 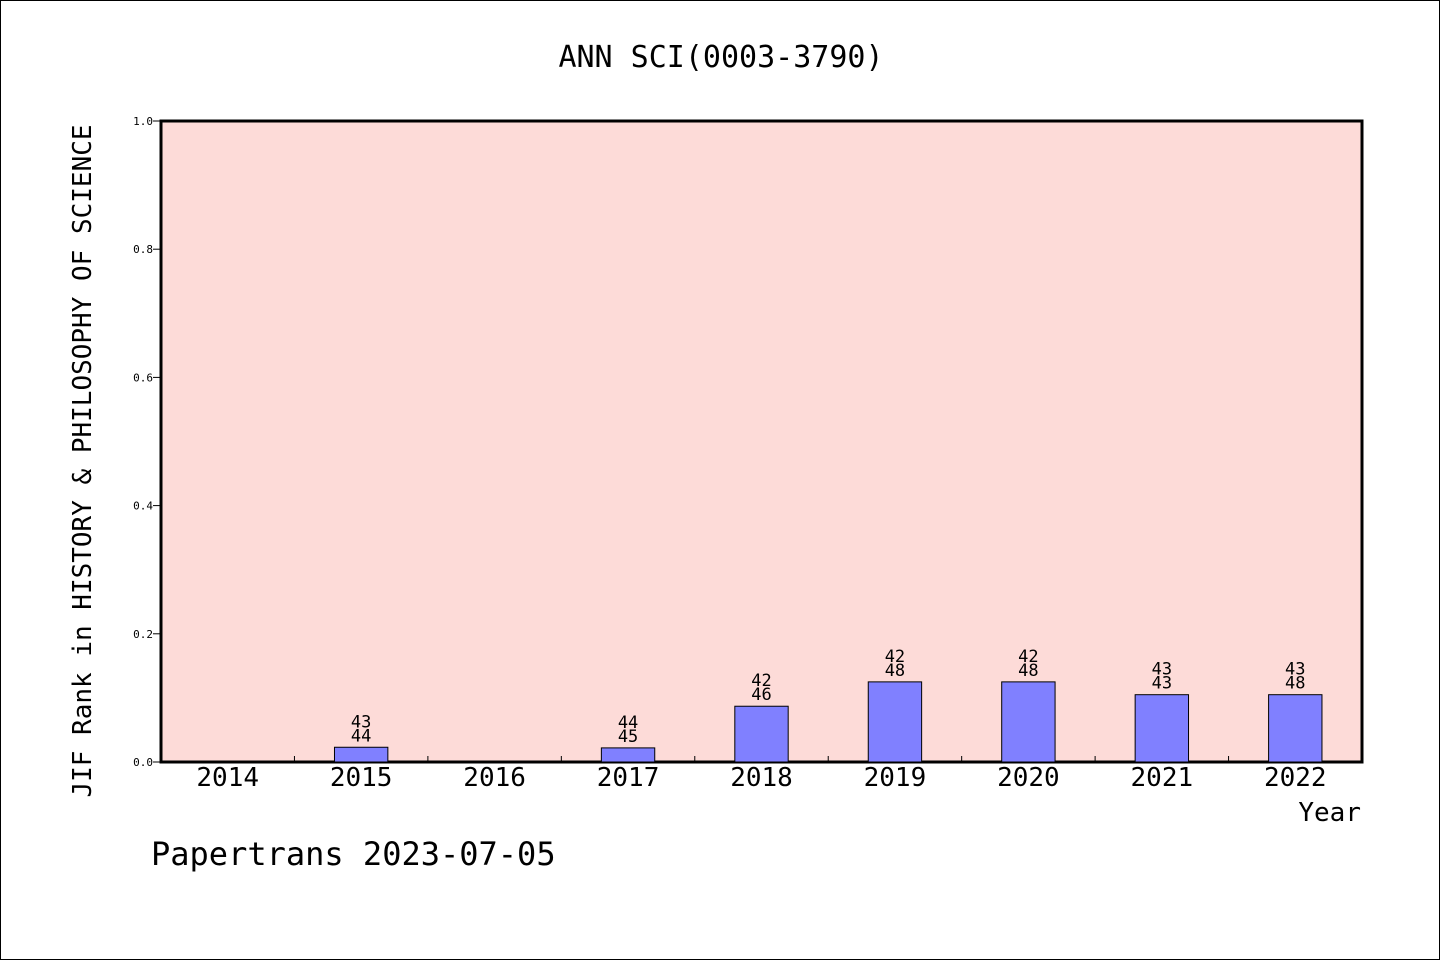 What do you see at coordinates (895, 722) in the screenshot?
I see `bar-2019` at bounding box center [895, 722].